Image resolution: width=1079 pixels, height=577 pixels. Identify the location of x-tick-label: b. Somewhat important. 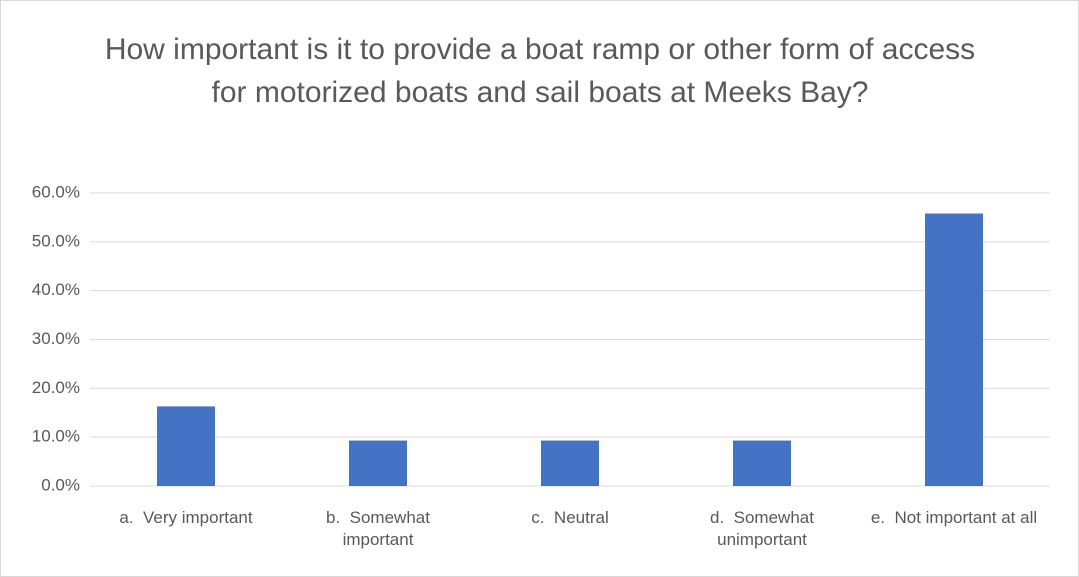
(380, 528).